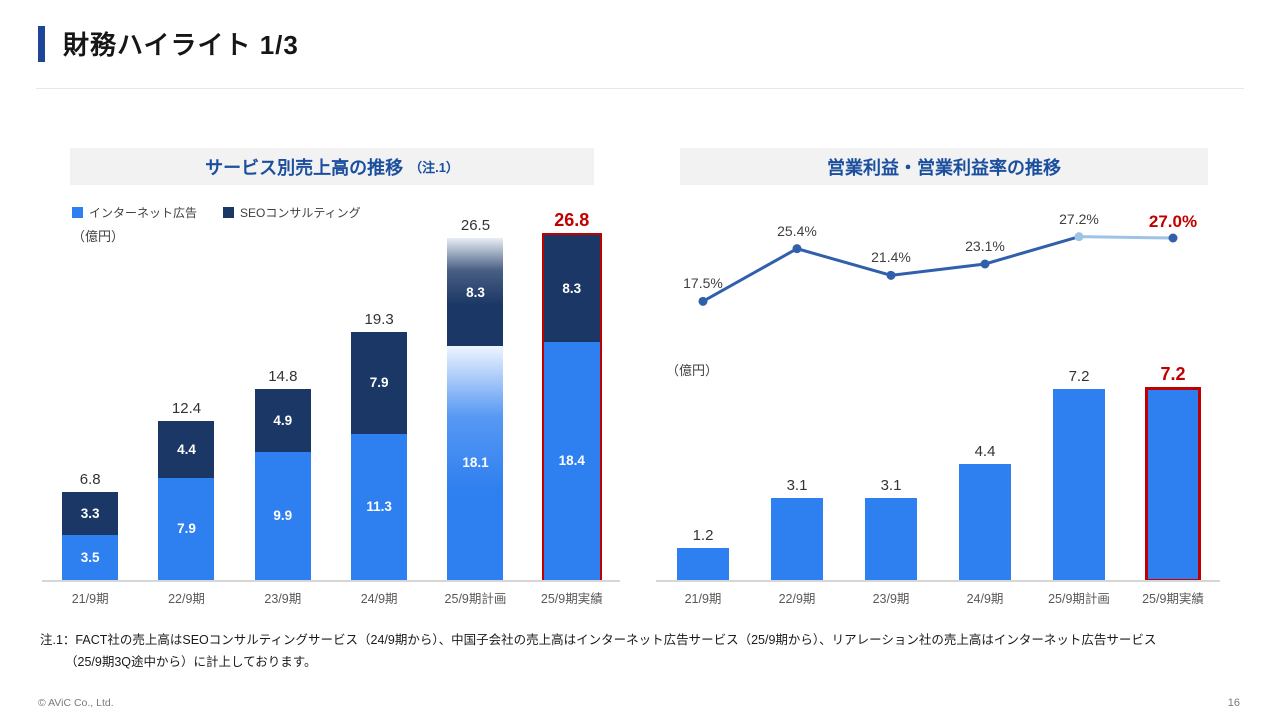 The width and height of the screenshot is (1280, 720). I want to click on revenue-bar-segment: 9.9, so click(282, 515).